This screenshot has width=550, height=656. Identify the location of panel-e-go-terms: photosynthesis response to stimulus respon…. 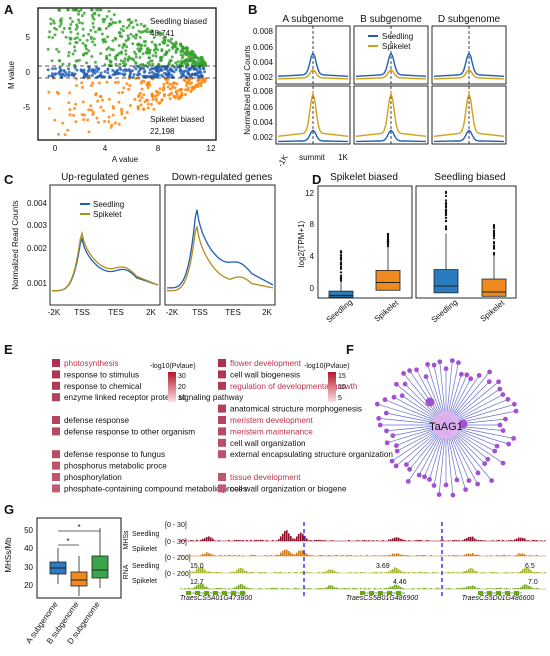
(222, 426).